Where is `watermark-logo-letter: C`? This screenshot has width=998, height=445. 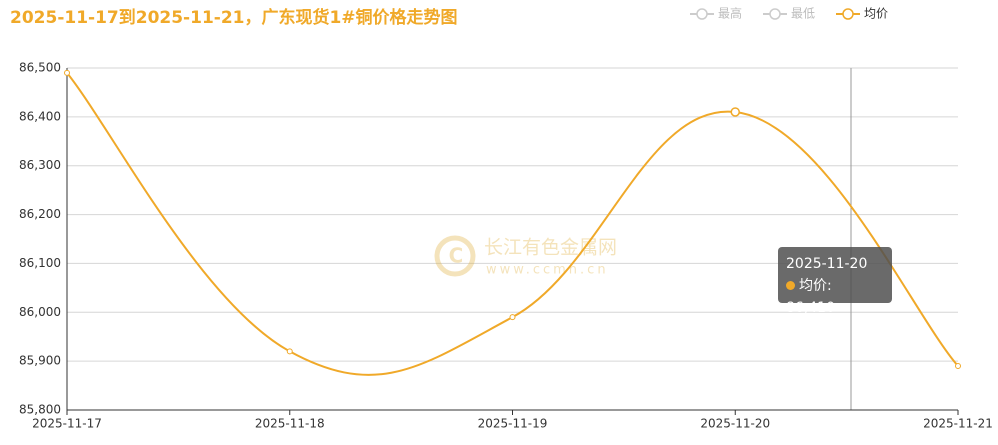
watermark-logo-letter: C is located at coordinates (456, 256).